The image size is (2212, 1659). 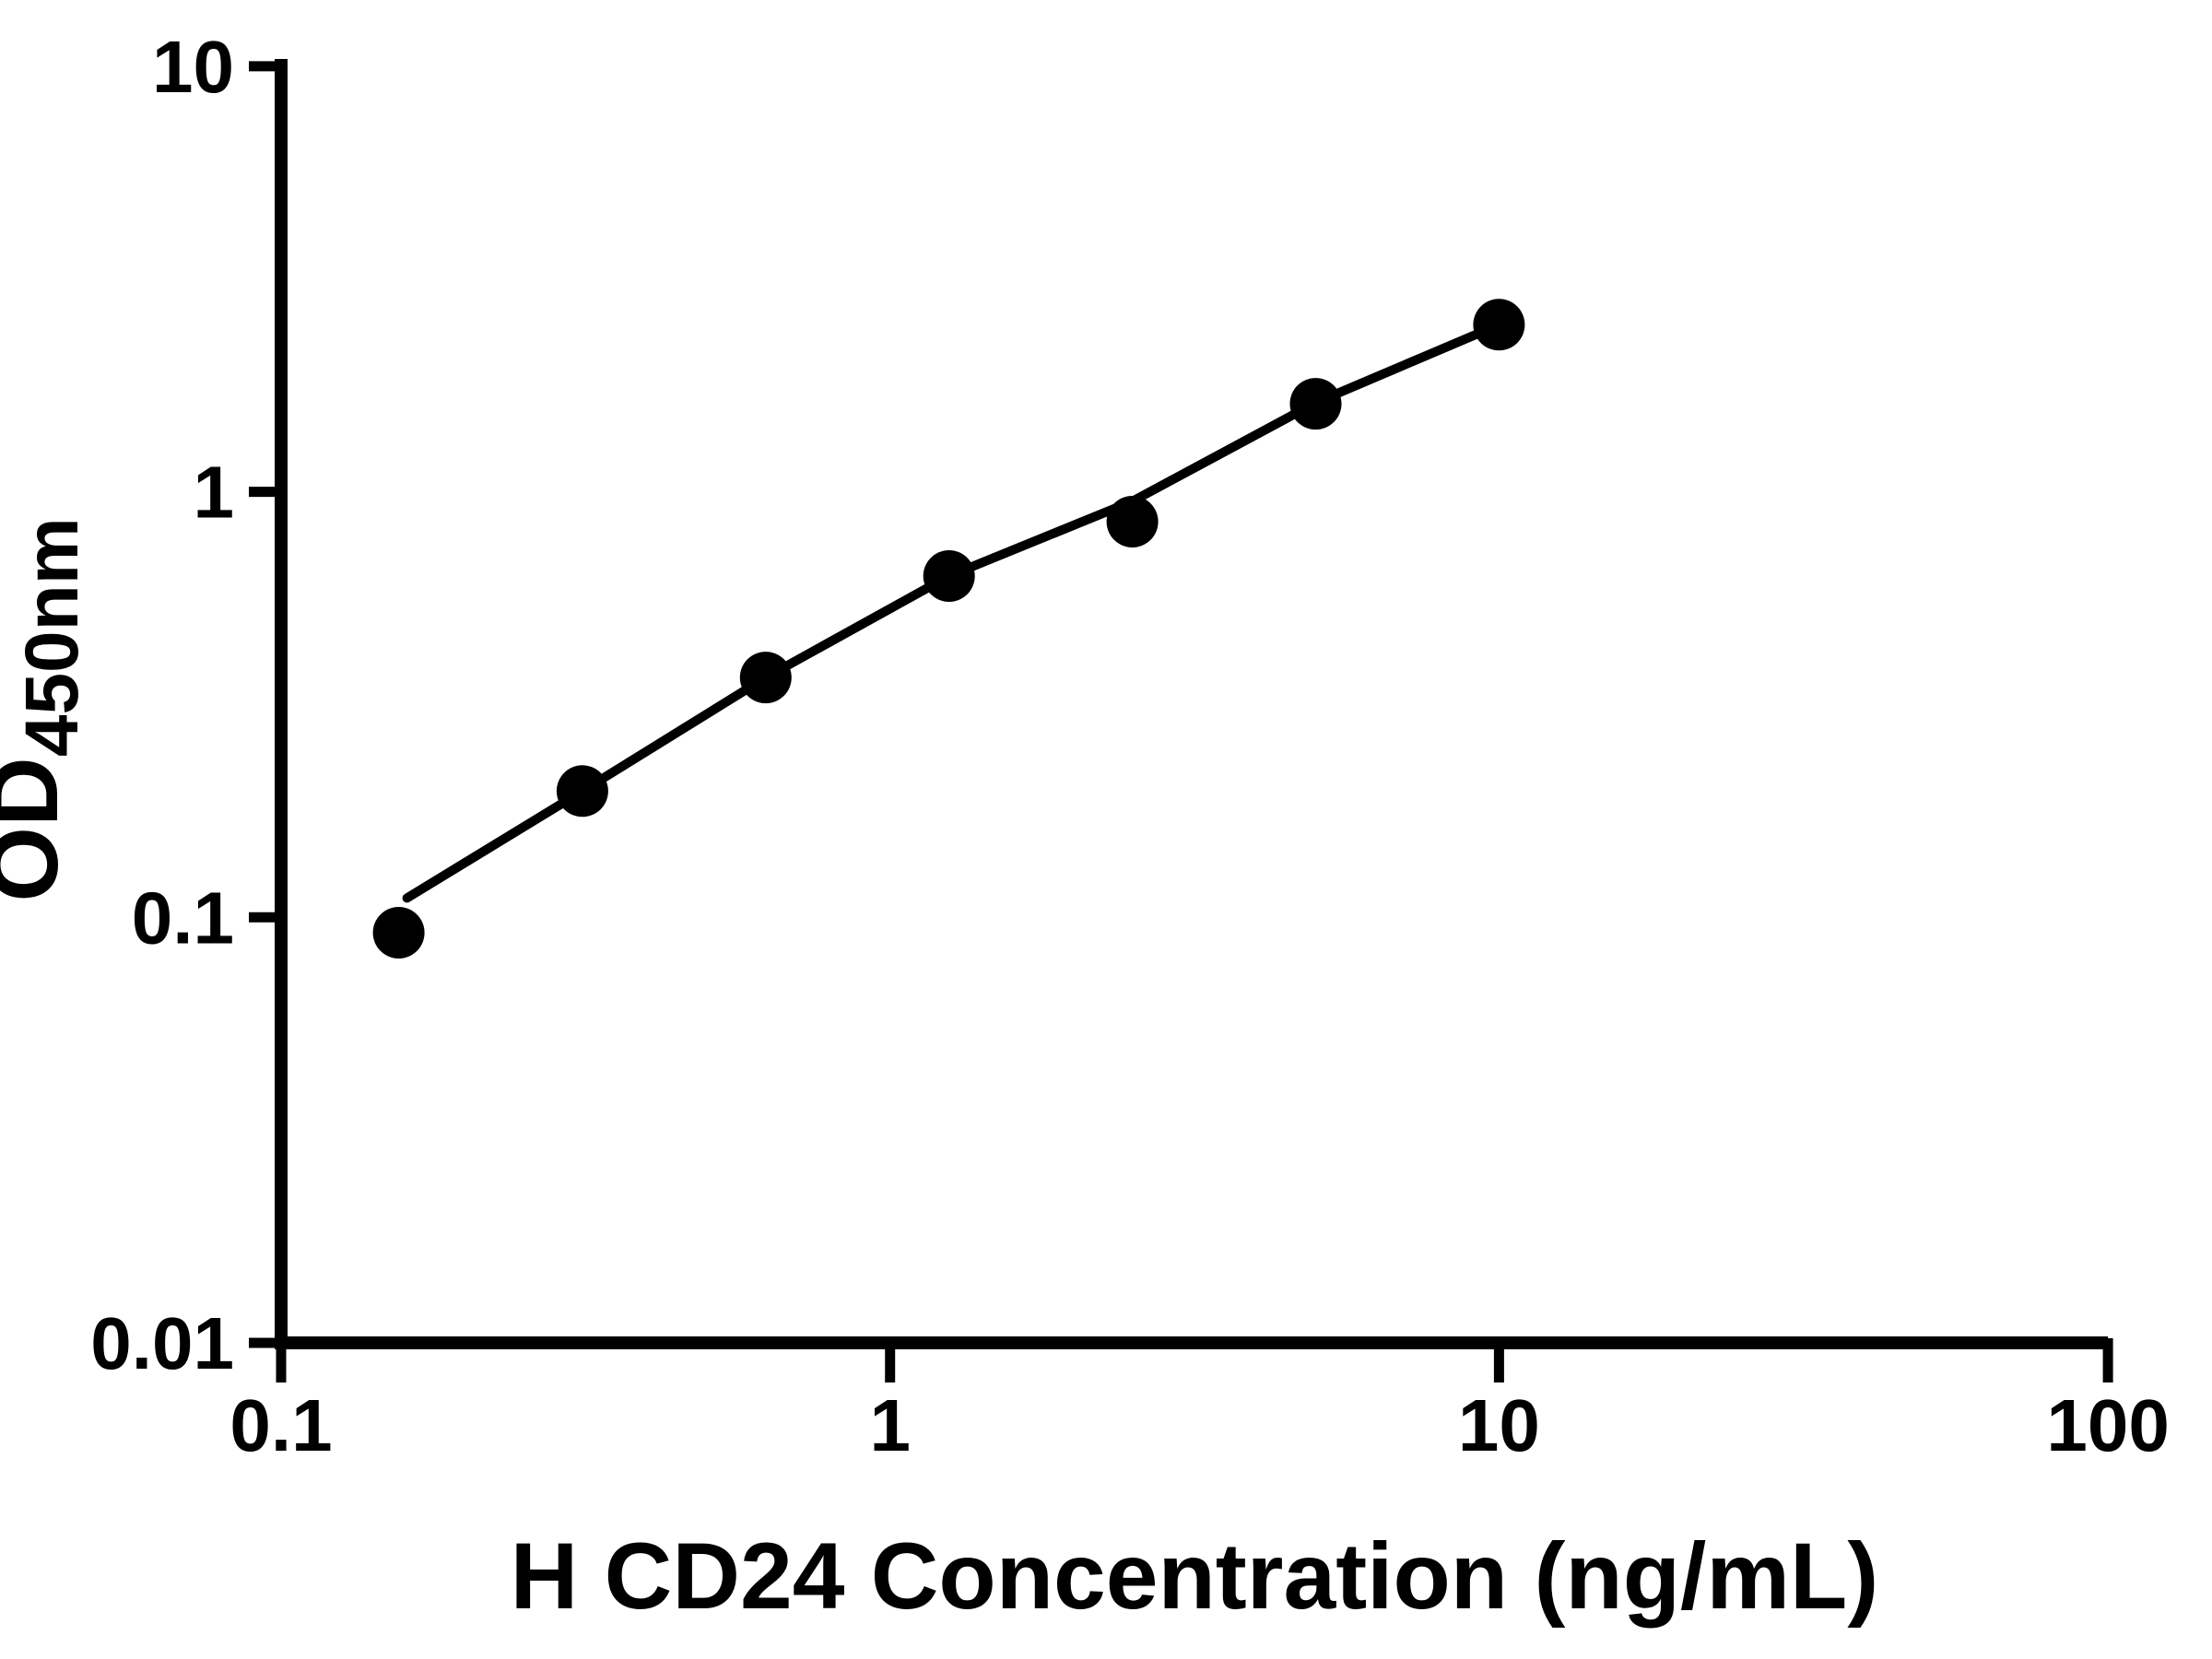 I want to click on y-tick-label: 10, so click(x=193, y=67).